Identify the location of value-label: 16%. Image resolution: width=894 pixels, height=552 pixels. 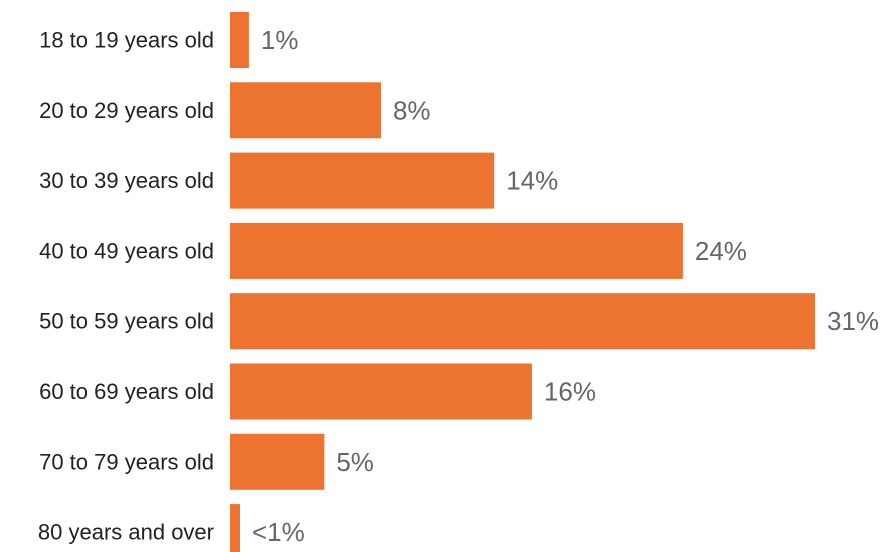
(570, 392).